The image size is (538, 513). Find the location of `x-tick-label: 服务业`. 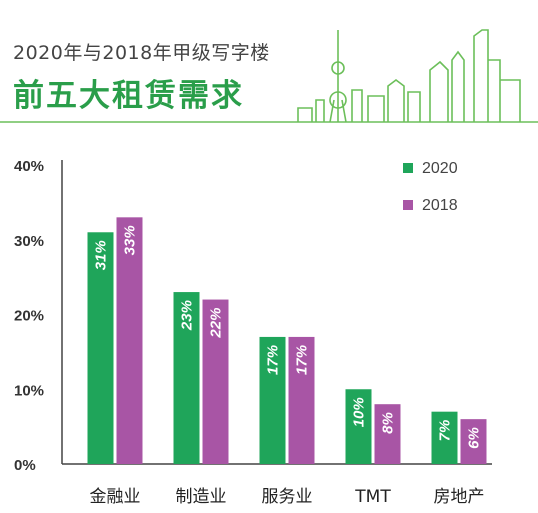

x-tick-label: 服务业 is located at coordinates (287, 497).